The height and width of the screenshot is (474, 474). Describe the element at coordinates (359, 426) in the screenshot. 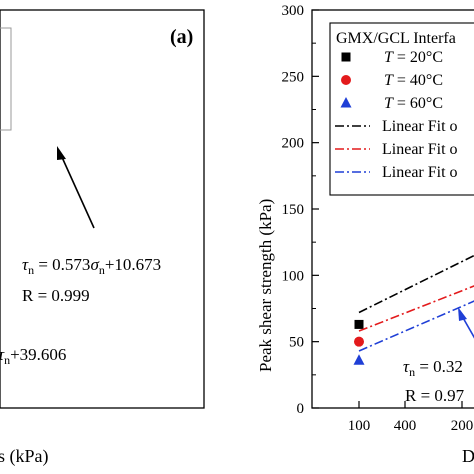

I see `panel-b-x-tick-label-100: 100` at that location.